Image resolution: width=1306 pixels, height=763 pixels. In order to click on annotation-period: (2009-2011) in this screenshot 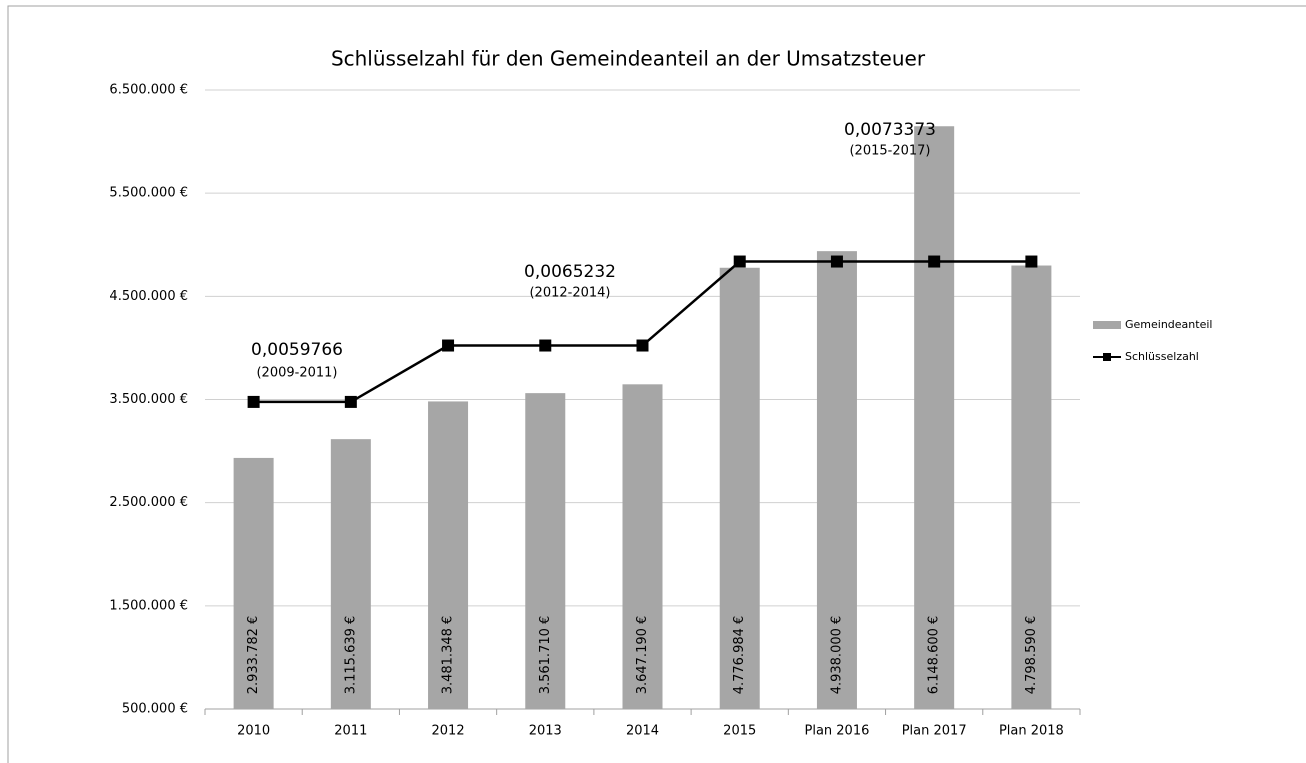, I will do `click(296, 373)`.